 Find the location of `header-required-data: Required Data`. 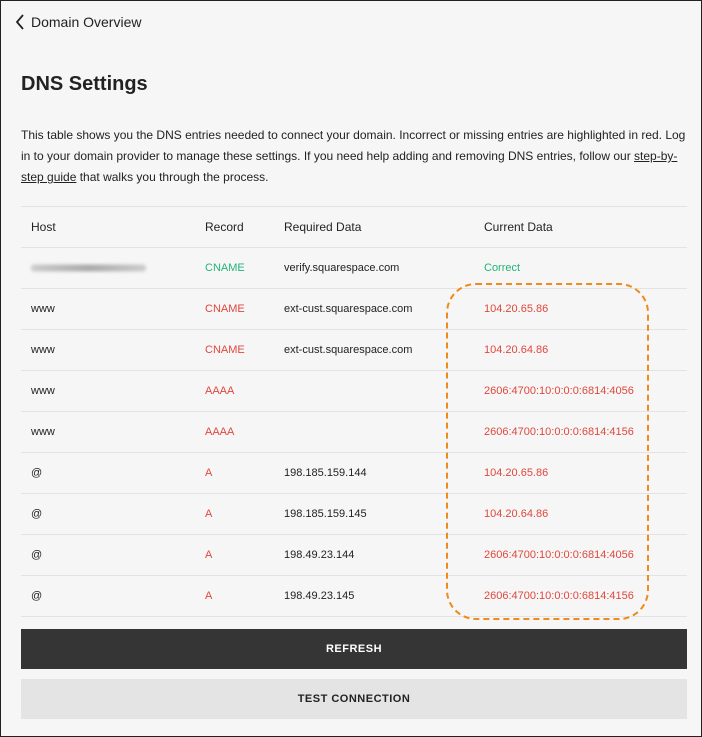

header-required-data: Required Data is located at coordinates (323, 227).